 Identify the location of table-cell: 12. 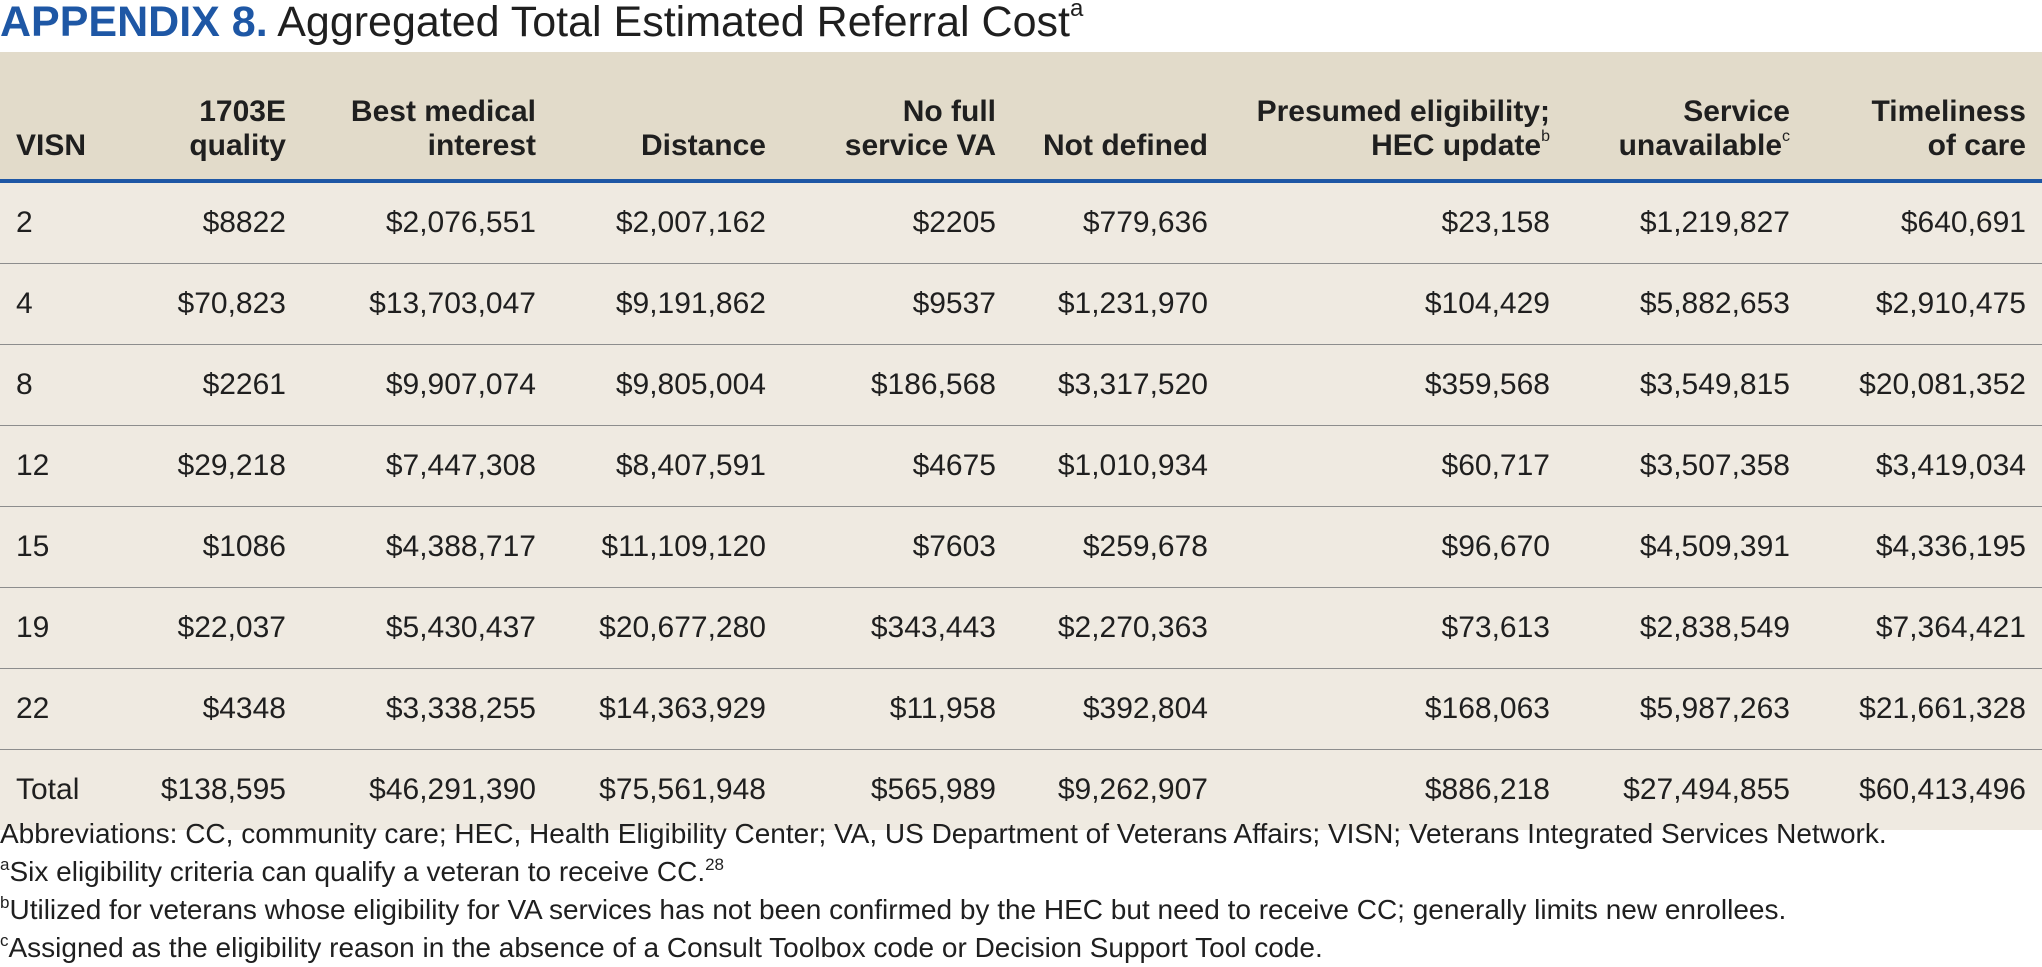
(60, 466).